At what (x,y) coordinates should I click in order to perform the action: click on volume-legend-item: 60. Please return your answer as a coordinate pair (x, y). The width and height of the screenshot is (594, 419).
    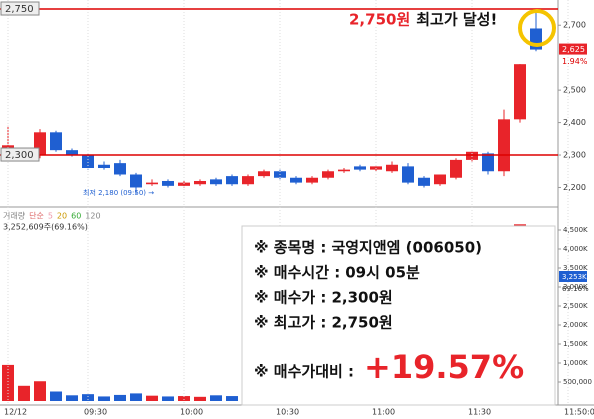
    Looking at the image, I should click on (76, 216).